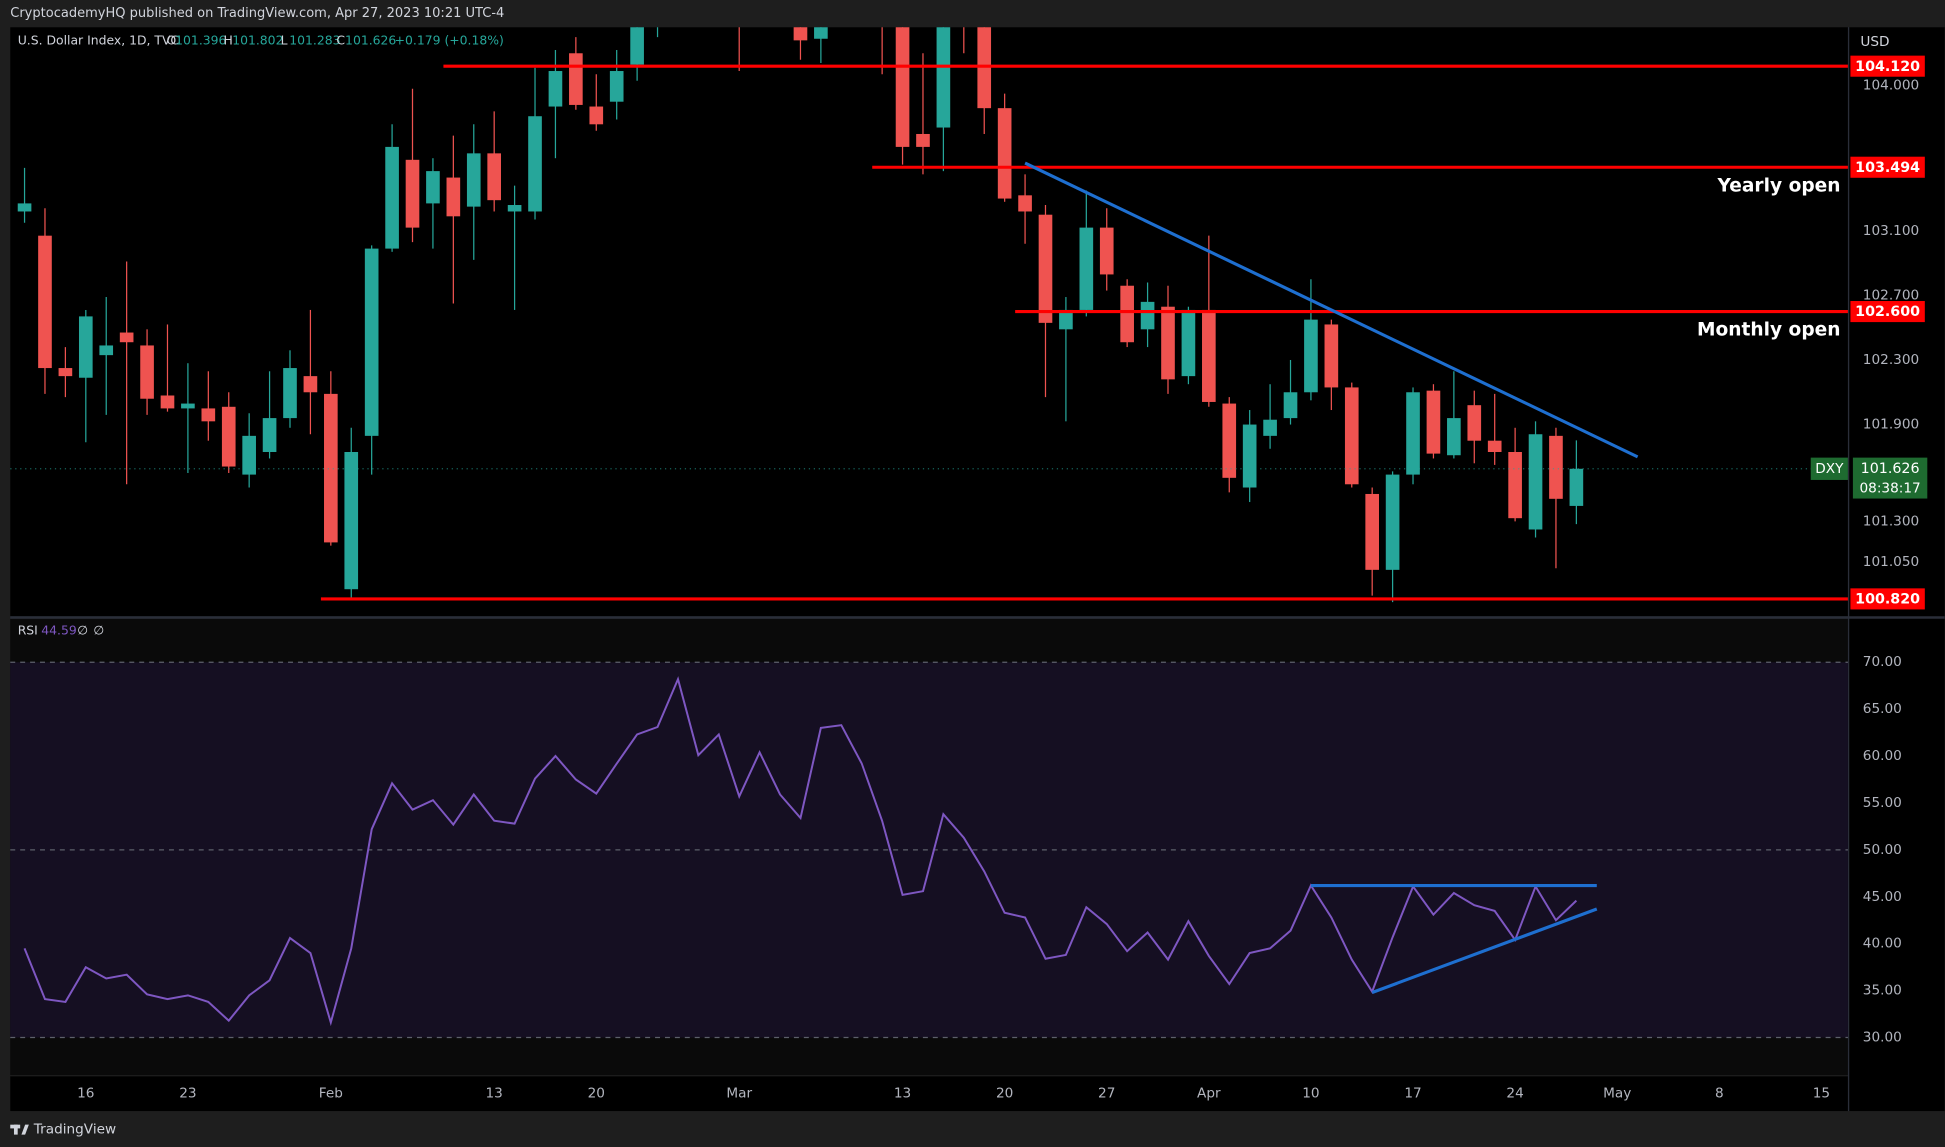  Describe the element at coordinates (1779, 185) in the screenshot. I see `level-note: Yearly open` at that location.